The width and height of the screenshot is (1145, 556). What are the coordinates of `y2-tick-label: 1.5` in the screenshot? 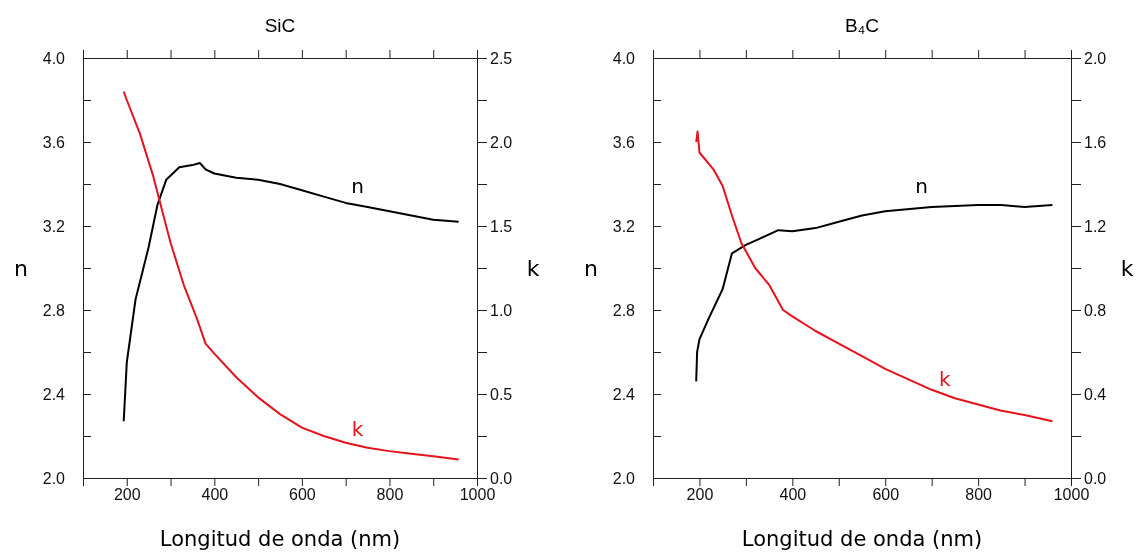 It's located at (501, 226).